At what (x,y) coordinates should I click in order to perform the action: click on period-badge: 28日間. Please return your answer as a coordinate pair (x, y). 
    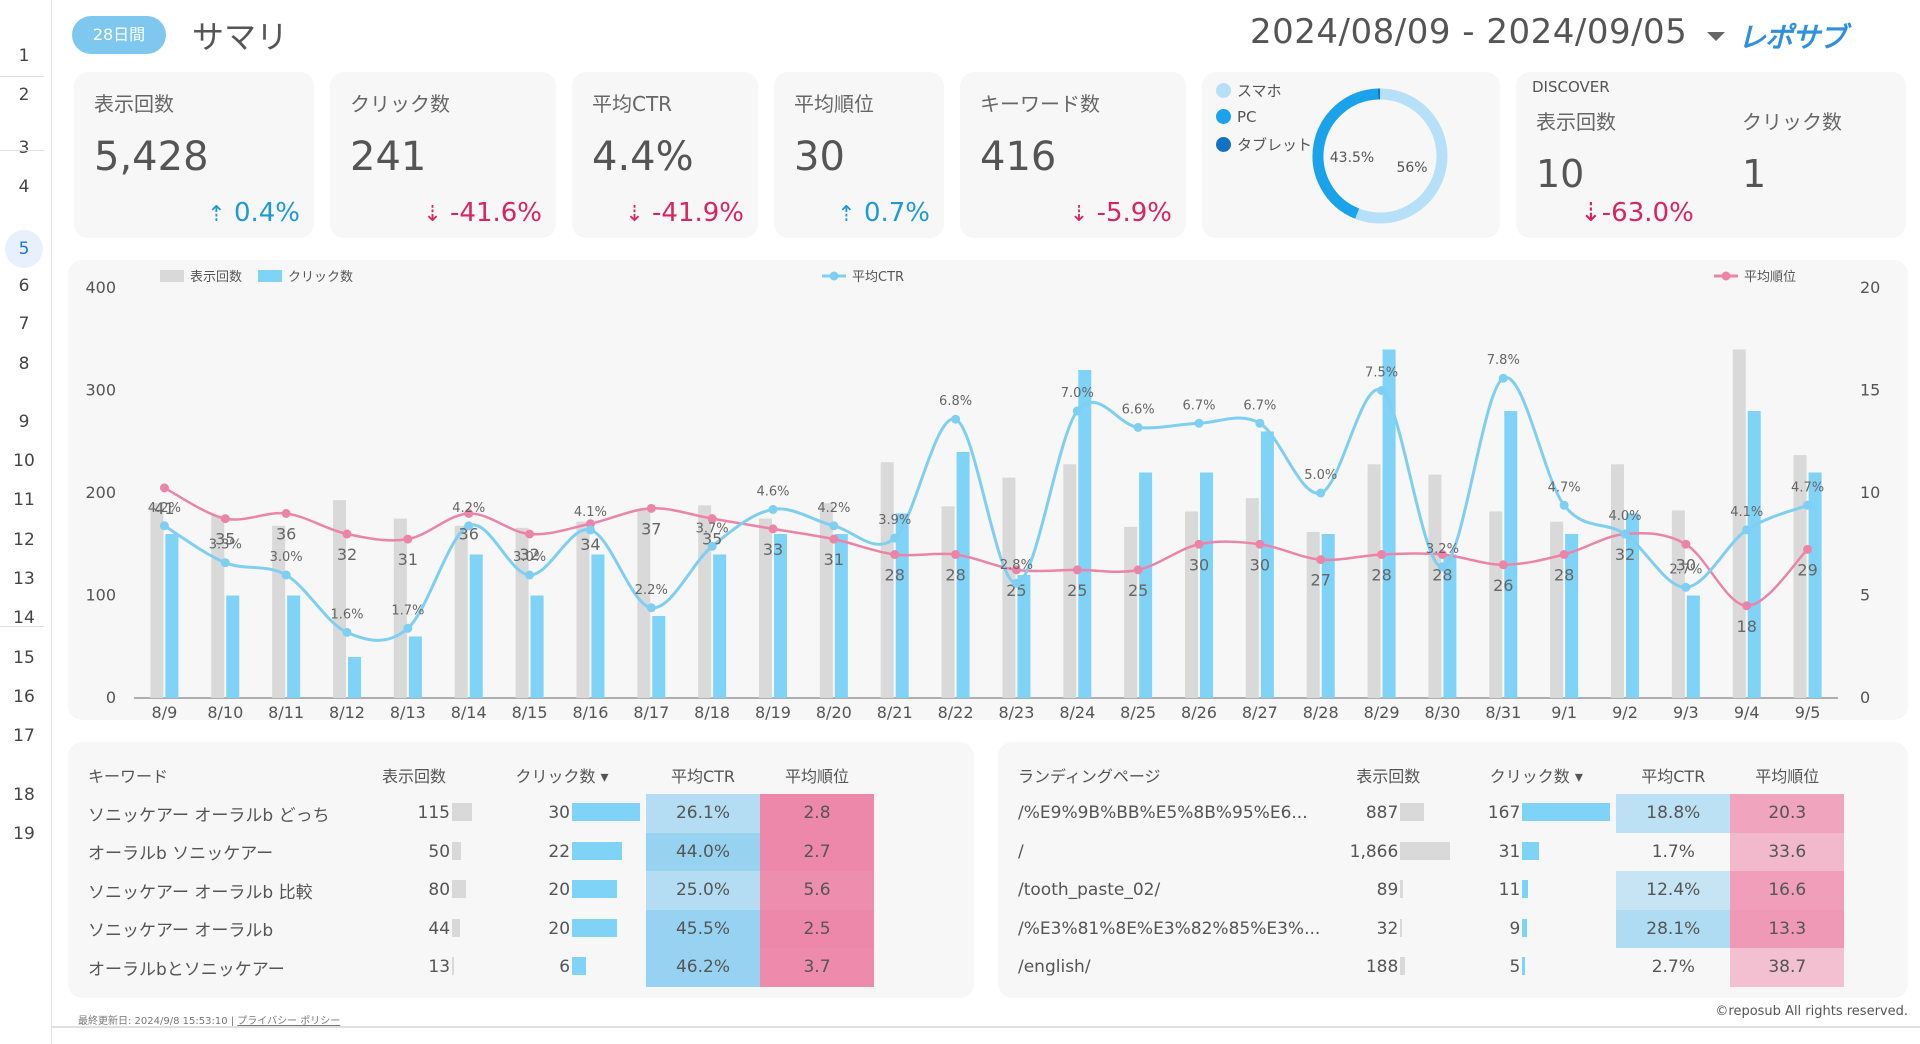
    Looking at the image, I should click on (119, 35).